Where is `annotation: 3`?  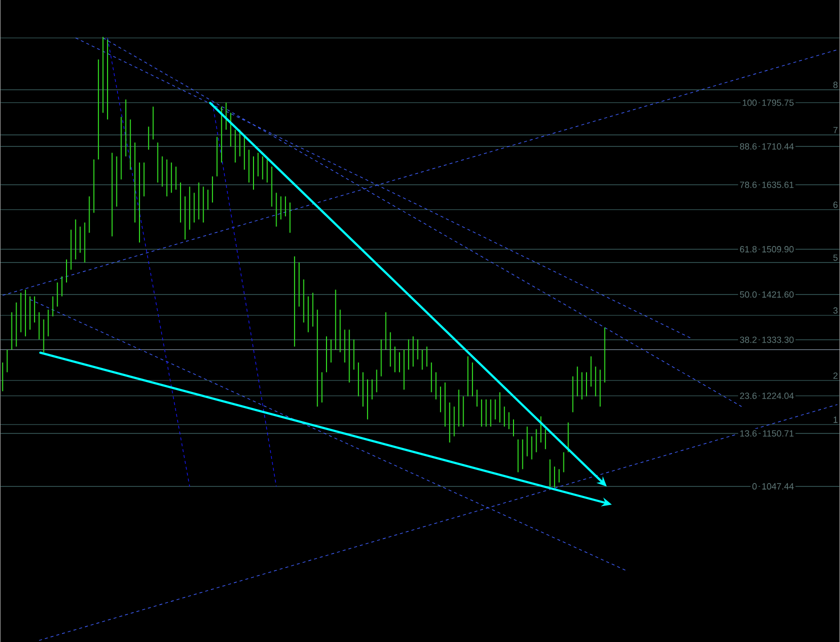 annotation: 3 is located at coordinates (835, 310).